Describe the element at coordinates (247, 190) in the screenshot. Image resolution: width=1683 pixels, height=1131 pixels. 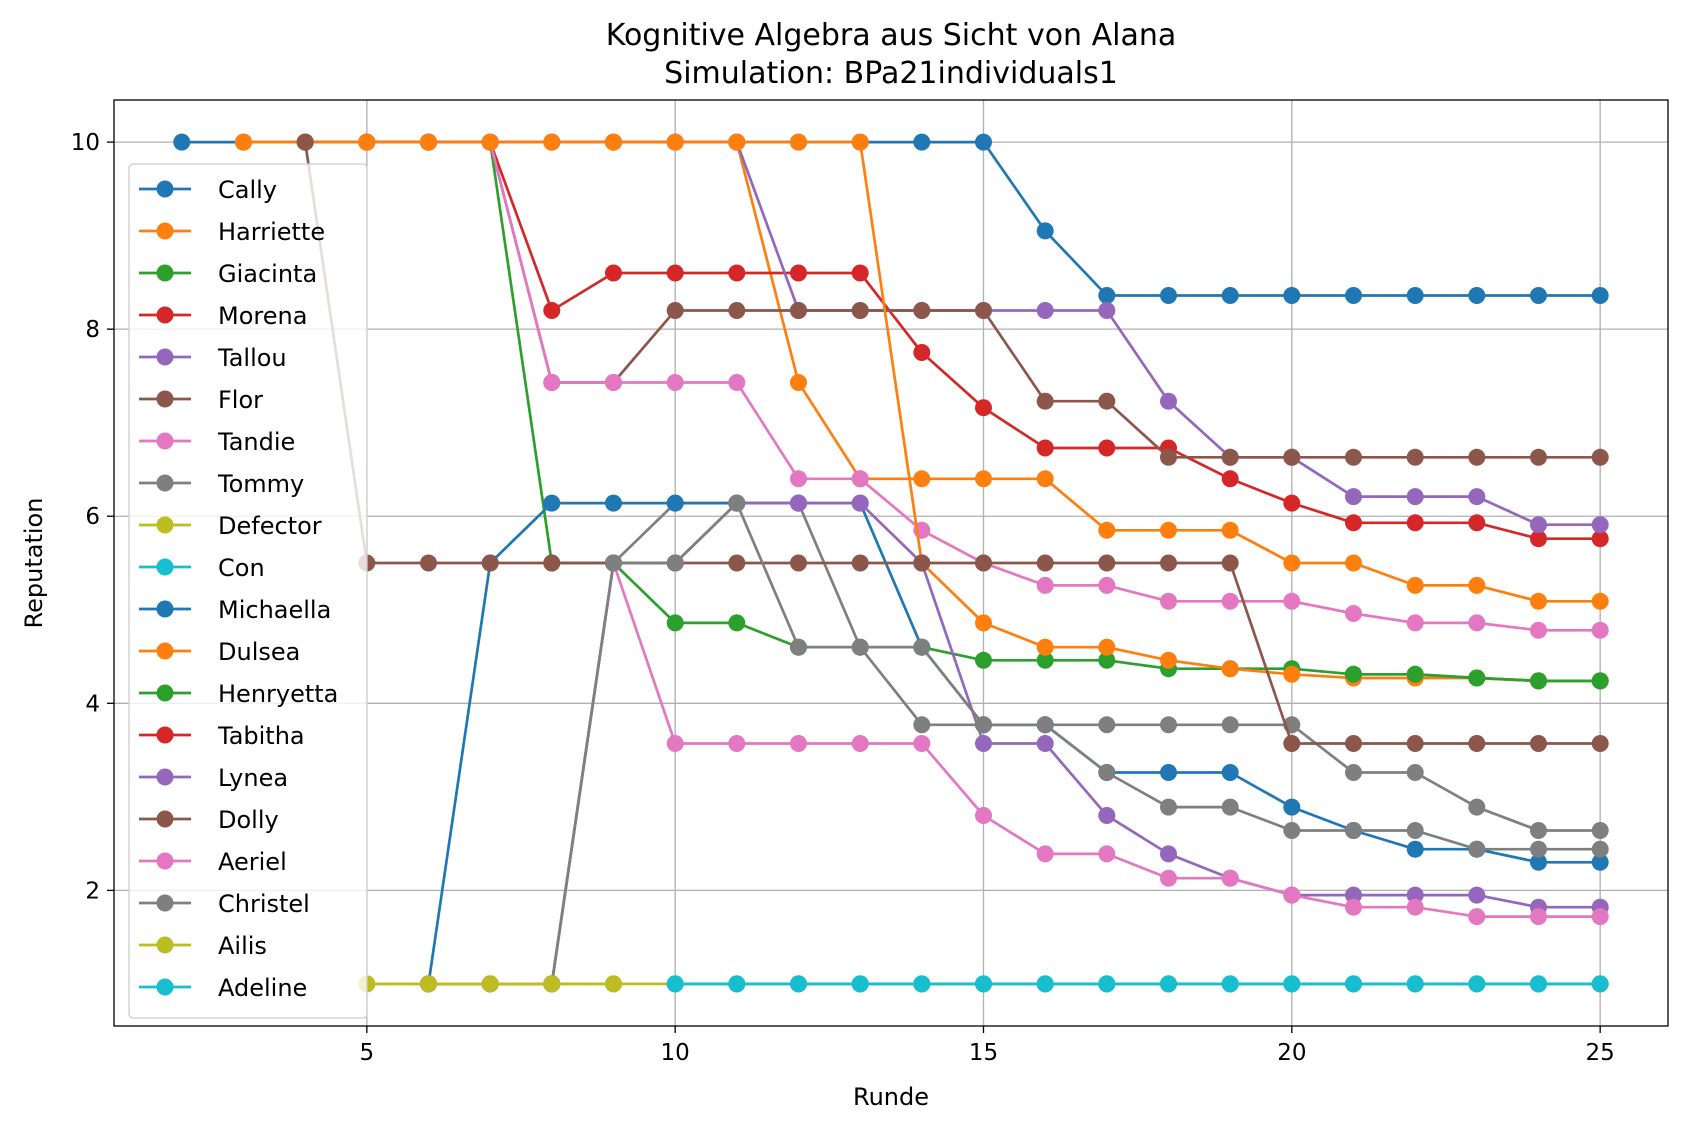
I see `legend-label: Cally` at that location.